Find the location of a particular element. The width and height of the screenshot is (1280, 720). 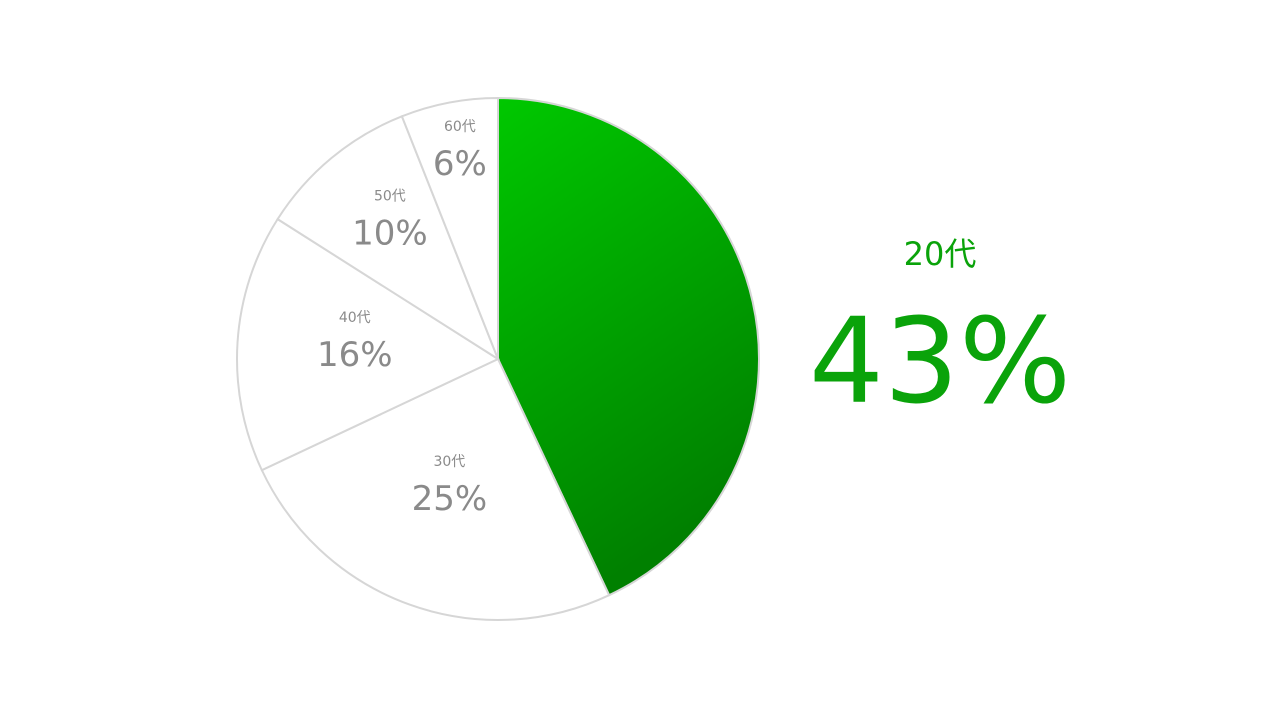

slice-value-label-5: 6% is located at coordinates (460, 164).